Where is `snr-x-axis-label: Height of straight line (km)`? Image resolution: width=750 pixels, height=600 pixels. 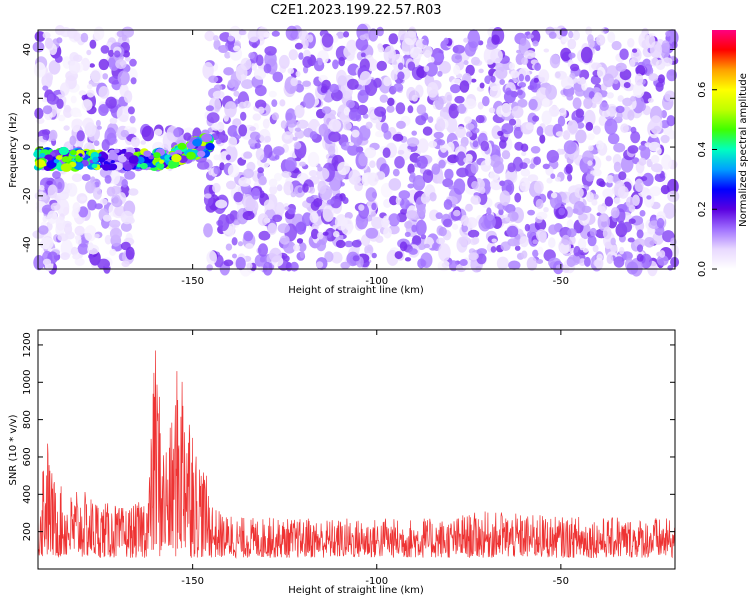 snr-x-axis-label: Height of straight line (km) is located at coordinates (356, 590).